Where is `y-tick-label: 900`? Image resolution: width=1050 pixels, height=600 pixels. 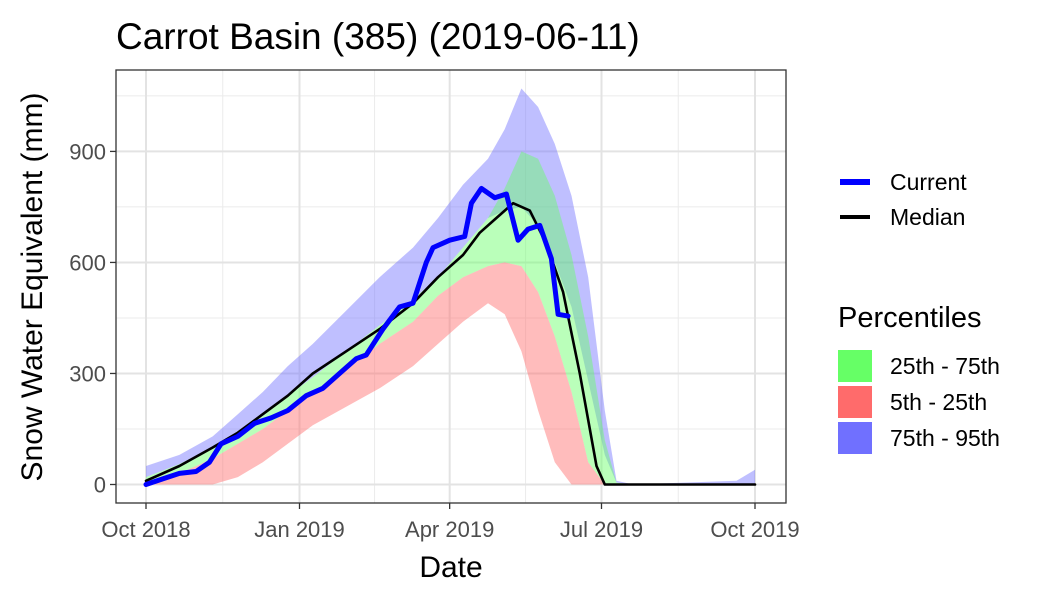 y-tick-label: 900 is located at coordinates (87, 151).